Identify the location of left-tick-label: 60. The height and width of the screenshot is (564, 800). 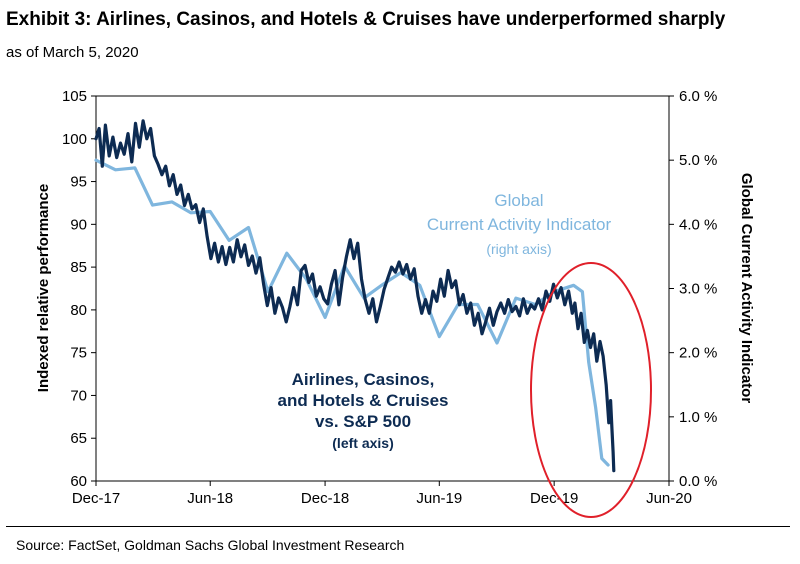
(78, 481).